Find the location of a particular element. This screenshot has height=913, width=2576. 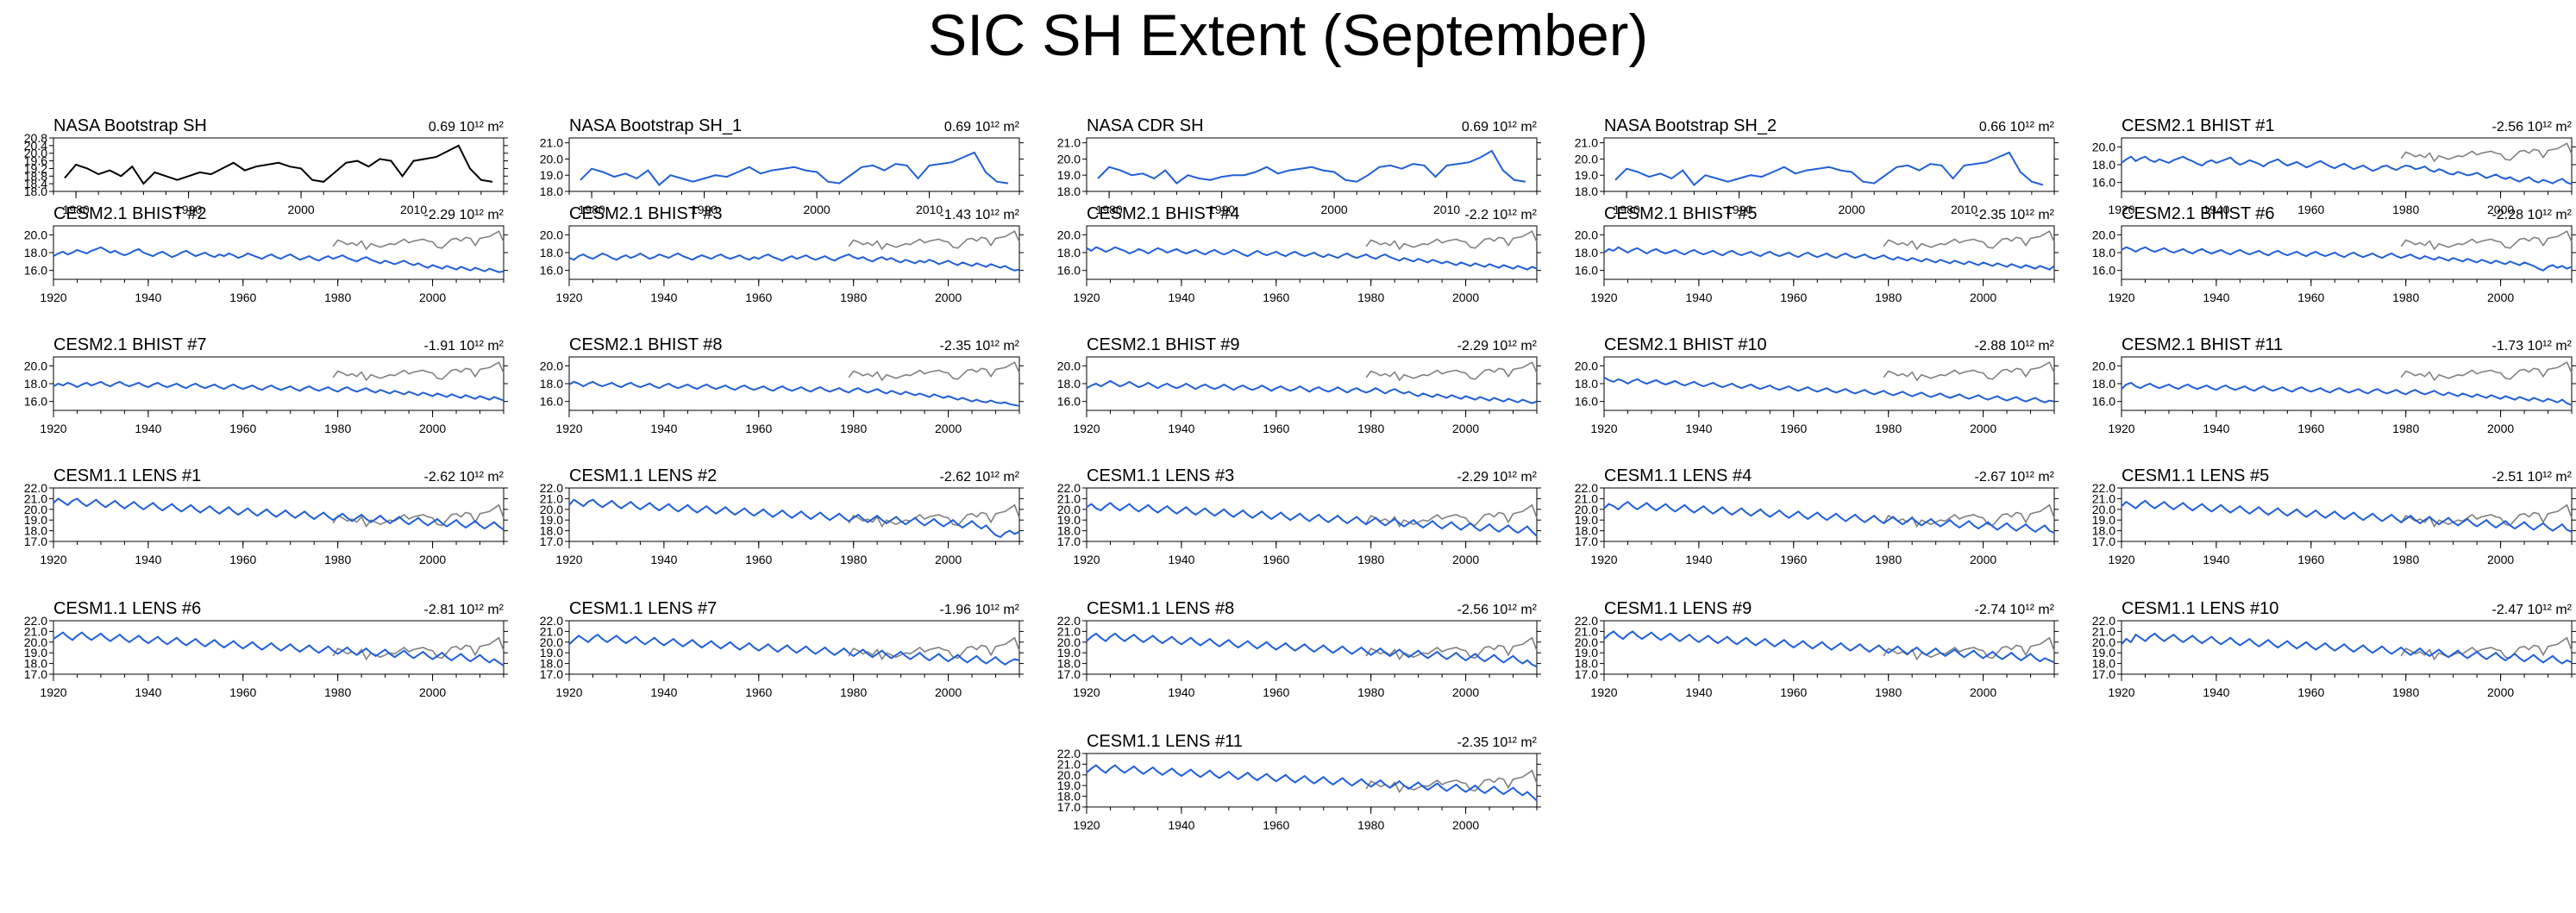

trend-label: -2.2 10¹² m² is located at coordinates (1500, 215).